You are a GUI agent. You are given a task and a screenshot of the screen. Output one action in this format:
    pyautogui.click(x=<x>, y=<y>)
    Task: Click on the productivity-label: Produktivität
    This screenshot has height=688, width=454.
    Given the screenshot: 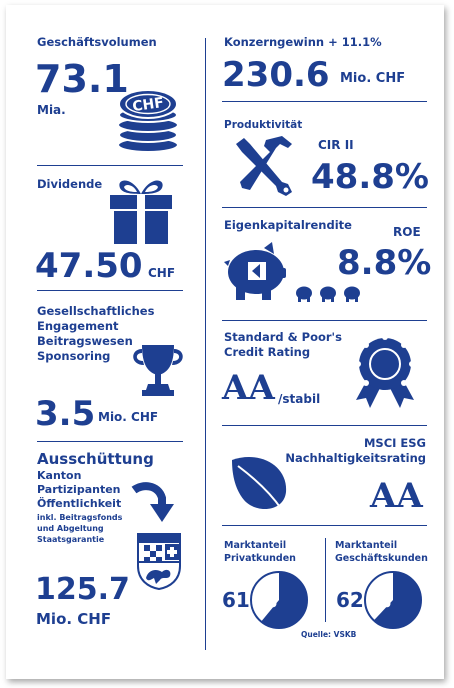 What is the action you would take?
    pyautogui.click(x=263, y=125)
    